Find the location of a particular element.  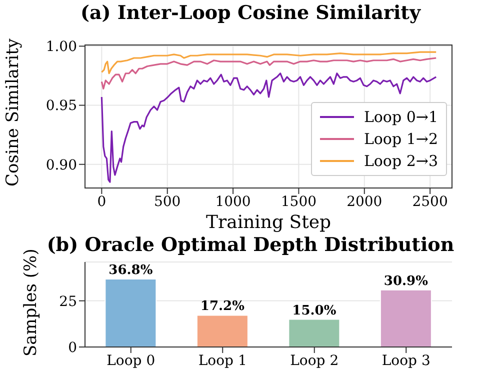

x-tick-label: Loop 2 is located at coordinates (314, 360).